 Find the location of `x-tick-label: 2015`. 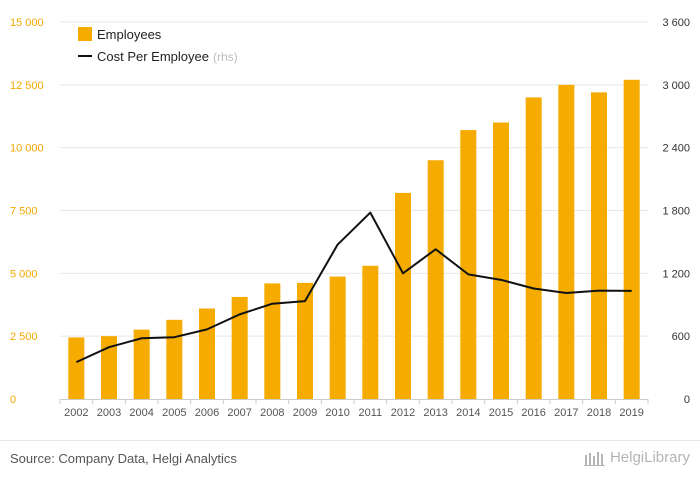

x-tick-label: 2015 is located at coordinates (501, 413).